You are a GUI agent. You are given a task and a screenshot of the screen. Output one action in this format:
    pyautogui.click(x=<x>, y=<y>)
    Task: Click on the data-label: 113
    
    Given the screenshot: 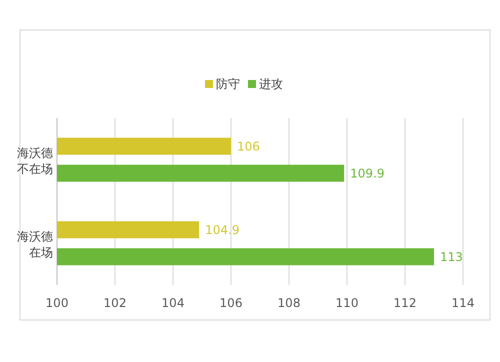 What is the action you would take?
    pyautogui.click(x=451, y=257)
    